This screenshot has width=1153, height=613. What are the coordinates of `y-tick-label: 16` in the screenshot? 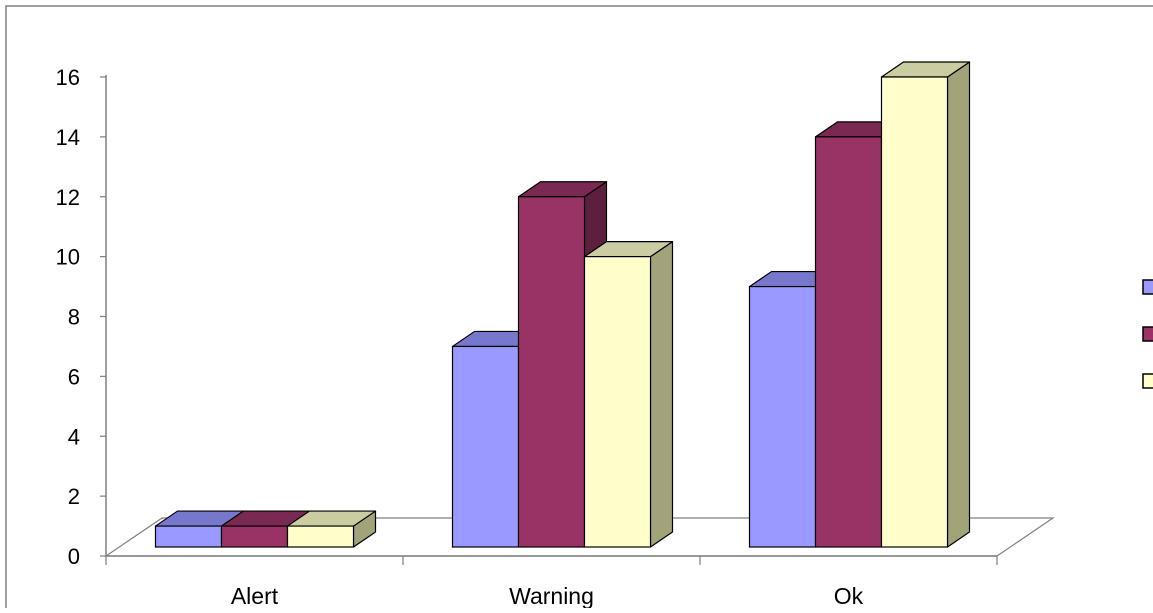 It's located at (68, 77).